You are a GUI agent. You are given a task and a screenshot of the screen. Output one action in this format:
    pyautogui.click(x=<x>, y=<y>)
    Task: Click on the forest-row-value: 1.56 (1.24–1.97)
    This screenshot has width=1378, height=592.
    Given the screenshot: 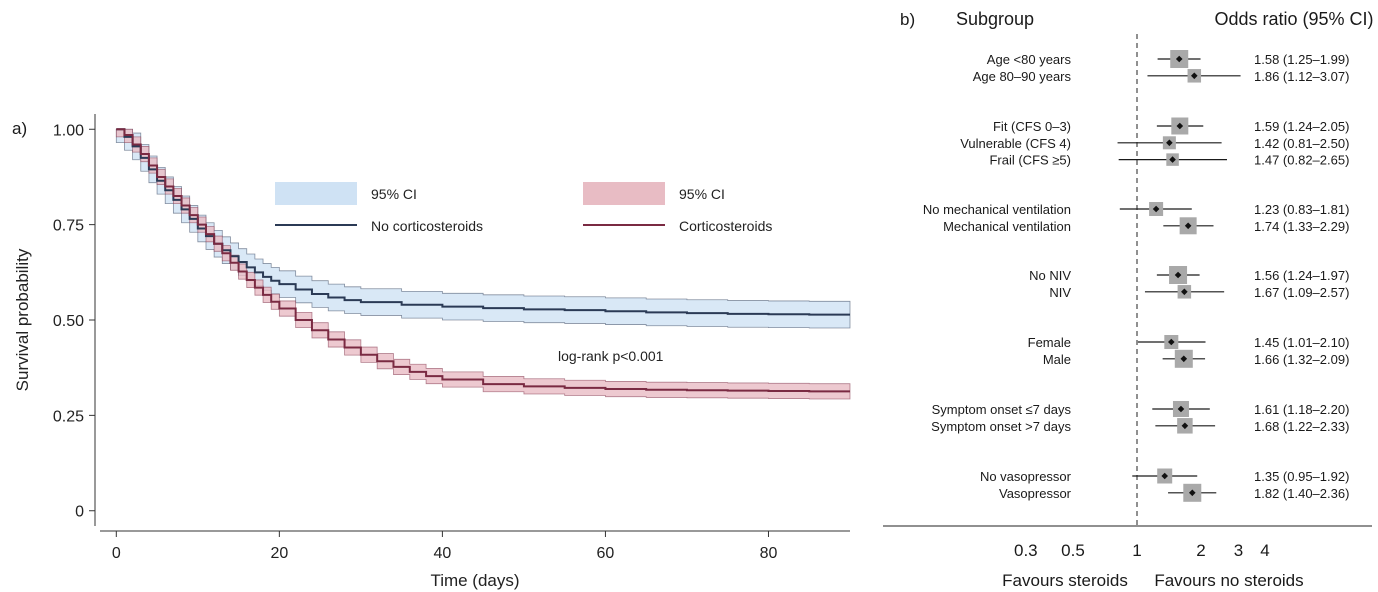 What is the action you would take?
    pyautogui.click(x=1301, y=275)
    